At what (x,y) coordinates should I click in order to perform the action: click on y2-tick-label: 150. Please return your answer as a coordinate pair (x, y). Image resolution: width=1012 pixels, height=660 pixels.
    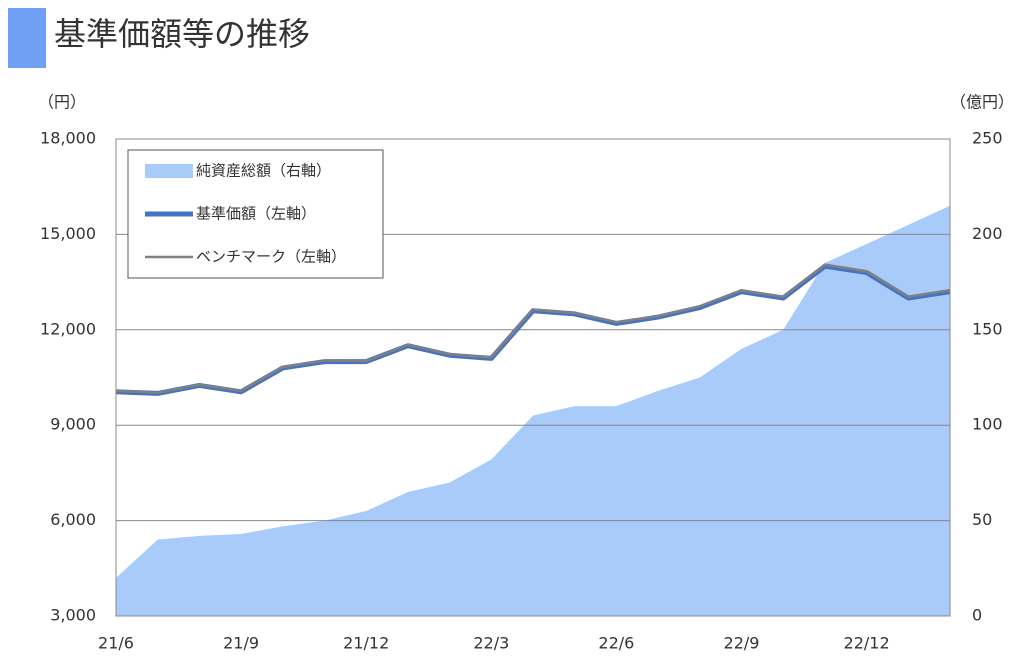
    Looking at the image, I should click on (987, 328).